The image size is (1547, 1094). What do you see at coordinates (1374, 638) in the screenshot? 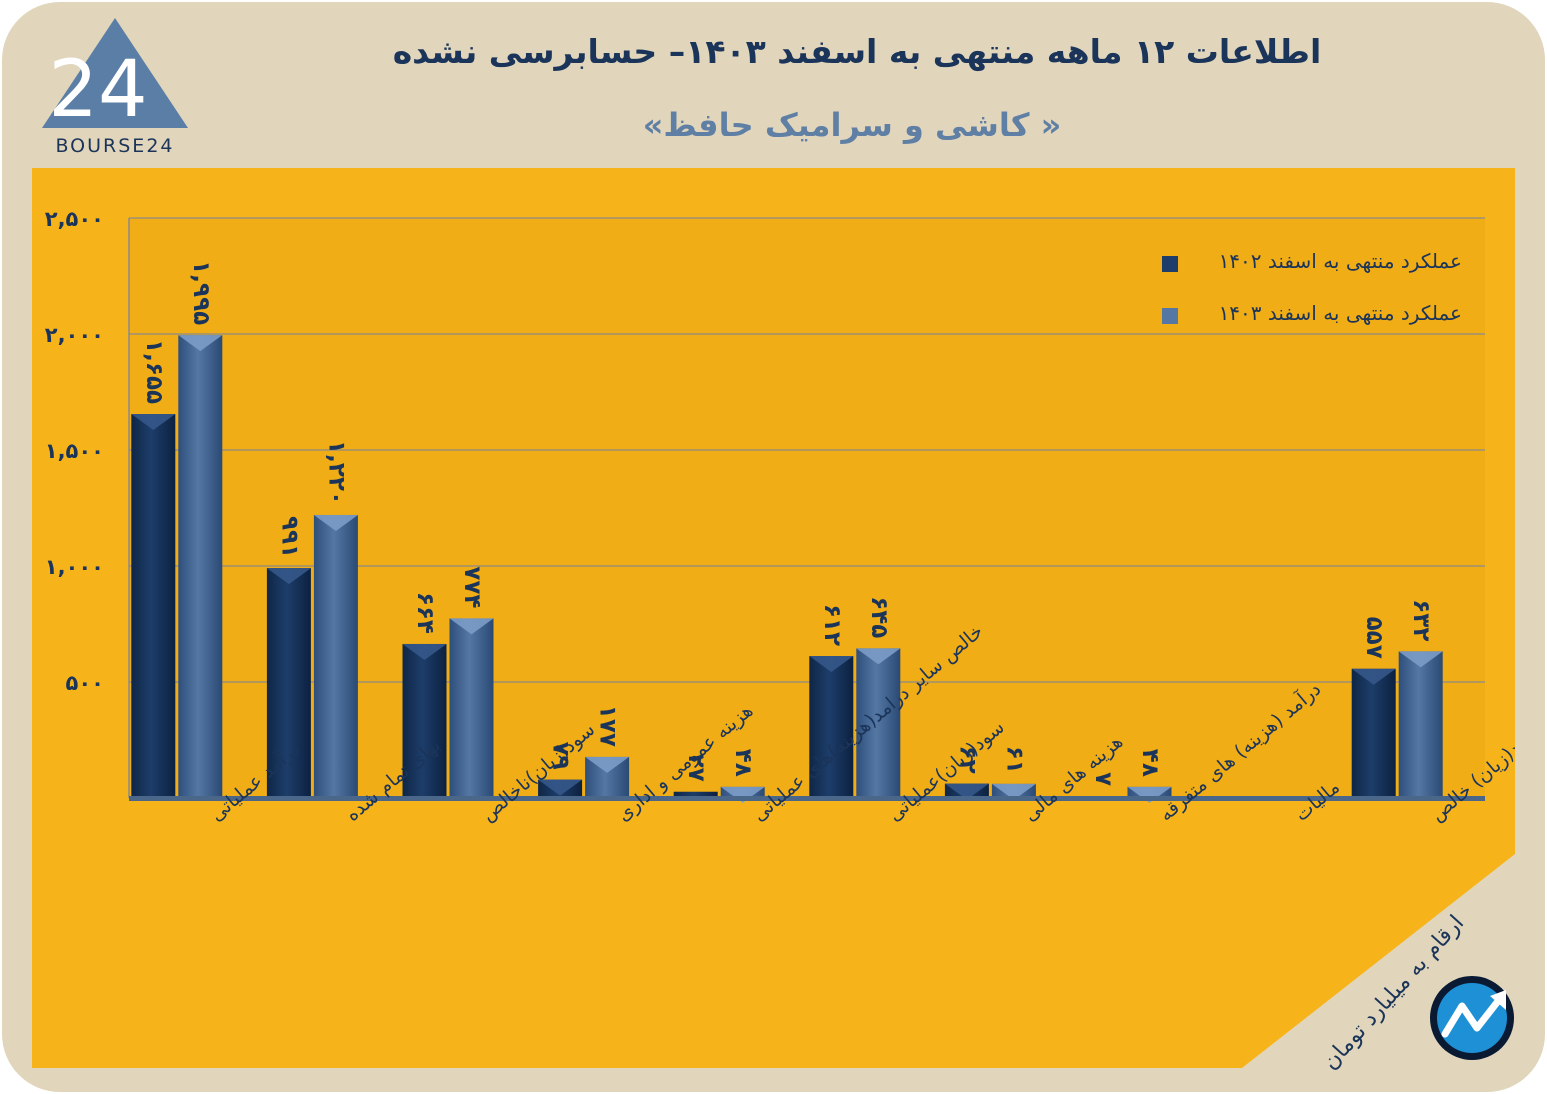
I see `bar-value-label: ۵۵۷` at bounding box center [1374, 638].